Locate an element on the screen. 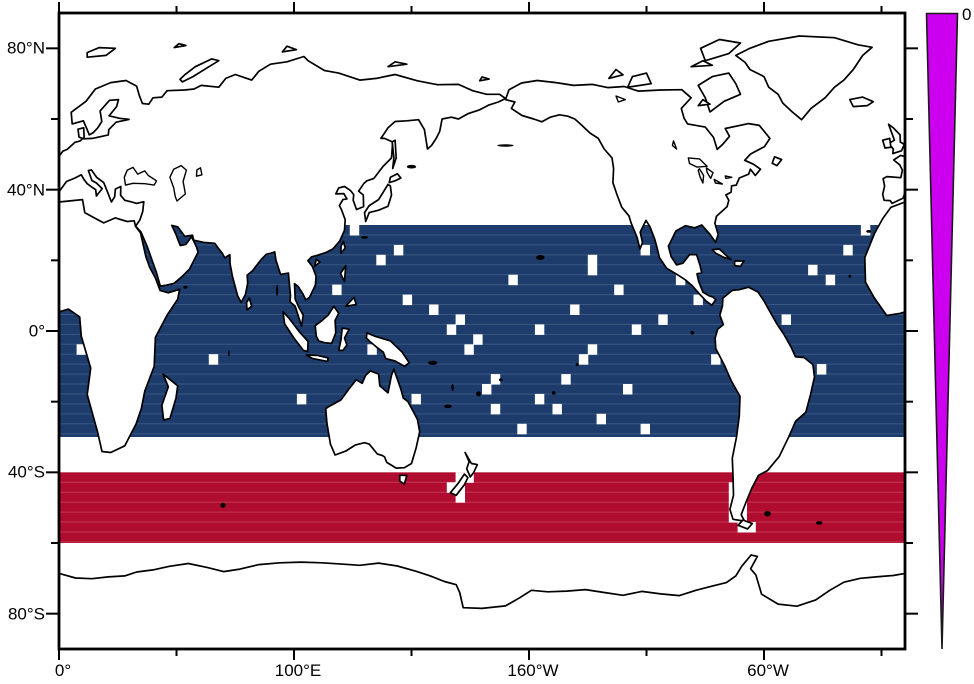 This screenshot has height=684, width=974. x-tick-label: 60°W is located at coordinates (768, 670).